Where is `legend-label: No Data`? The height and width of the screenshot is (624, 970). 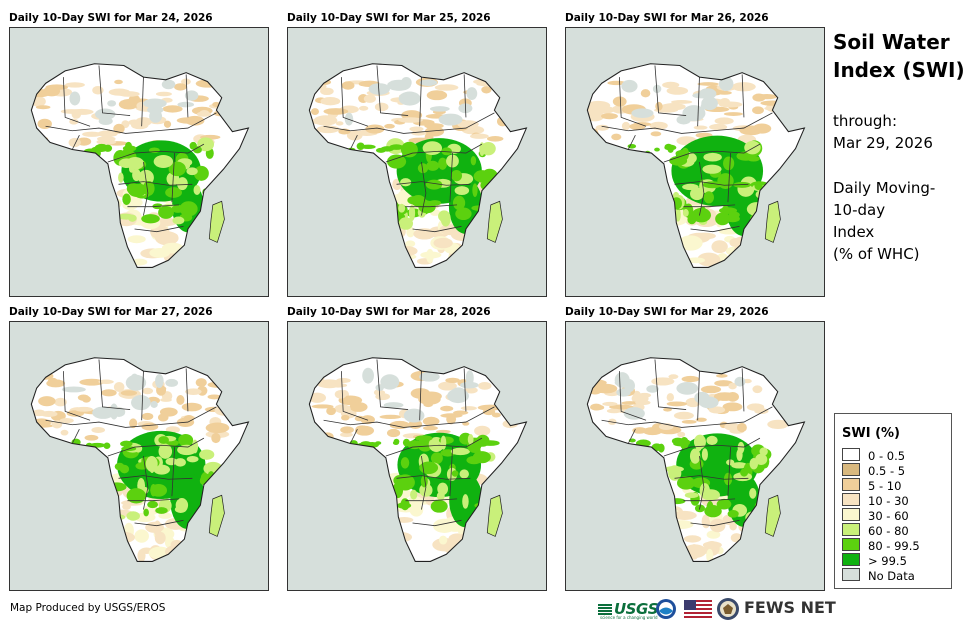 legend-label: No Data is located at coordinates (891, 576).